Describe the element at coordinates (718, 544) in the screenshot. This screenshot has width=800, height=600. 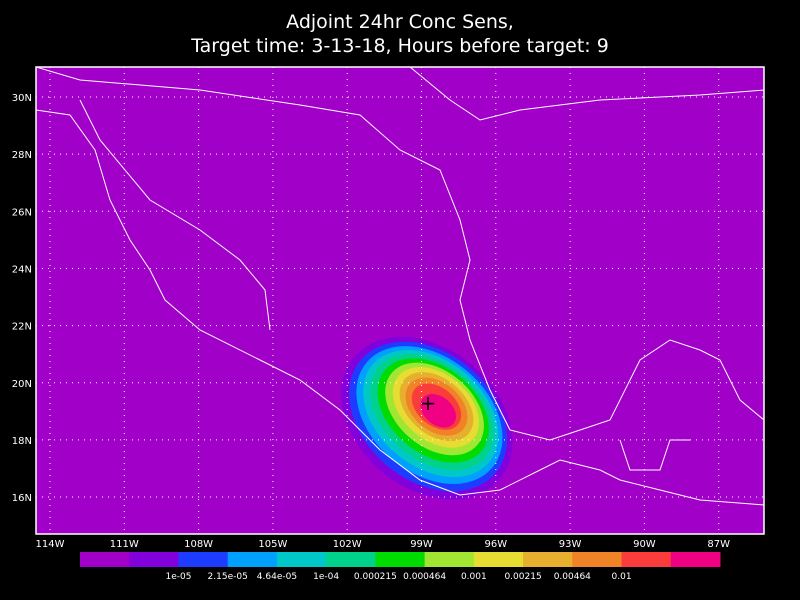
I see `lon-label: 87W` at that location.